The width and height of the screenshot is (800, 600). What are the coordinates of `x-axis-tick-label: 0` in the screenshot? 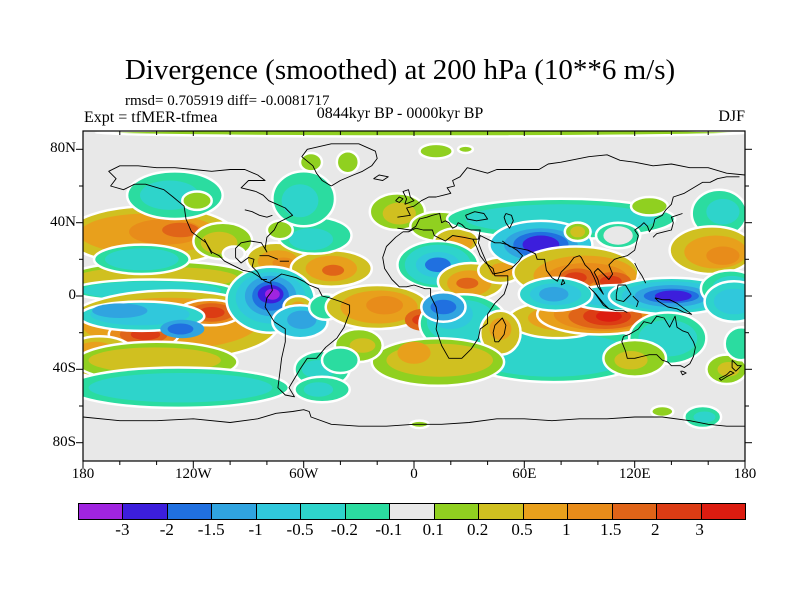 It's located at (414, 474).